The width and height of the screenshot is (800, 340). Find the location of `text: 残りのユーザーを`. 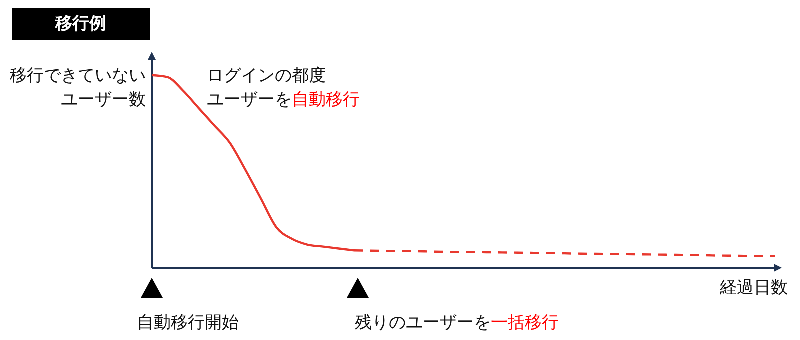

text: 残りのユーザーを is located at coordinates (423, 323).